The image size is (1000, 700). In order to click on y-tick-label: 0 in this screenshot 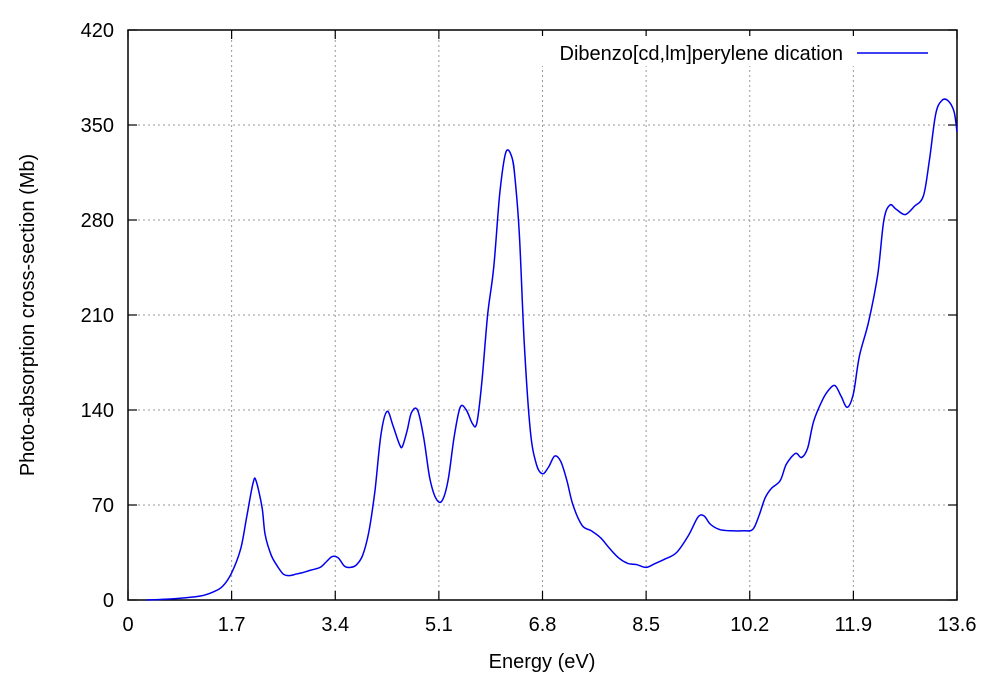, I will do `click(108, 601)`.